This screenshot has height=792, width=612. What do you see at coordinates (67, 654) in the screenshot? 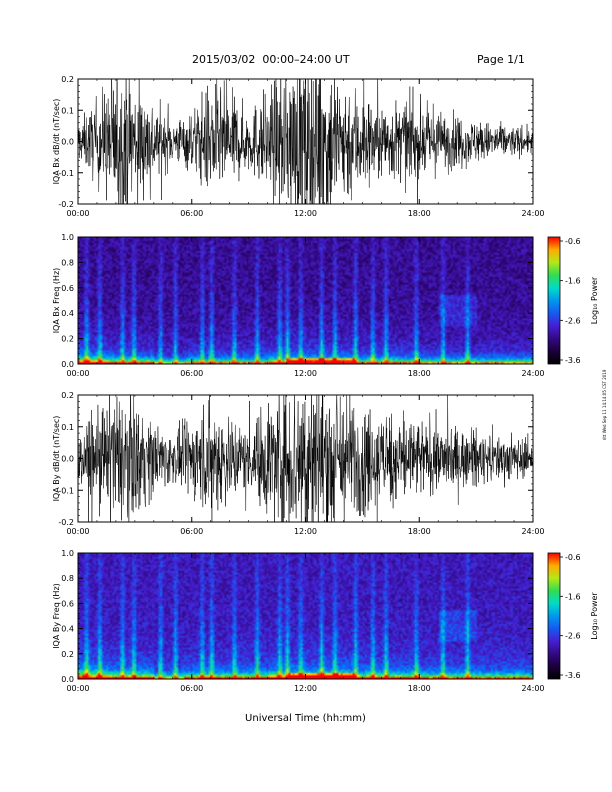
I see `panel-3-ytick-label: 0.2` at bounding box center [67, 654].